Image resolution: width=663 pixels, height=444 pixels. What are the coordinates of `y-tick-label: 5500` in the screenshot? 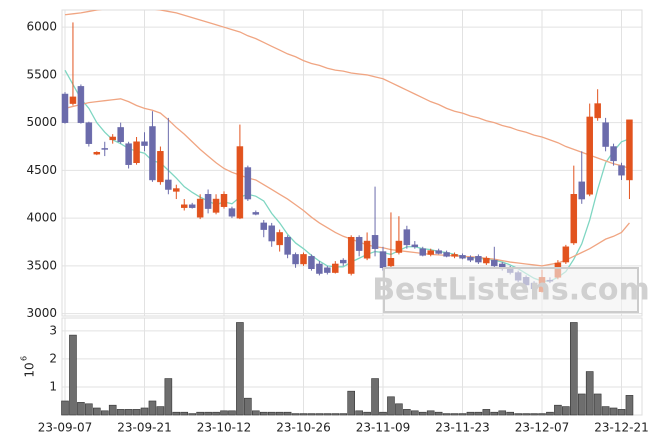 It's located at (41, 74).